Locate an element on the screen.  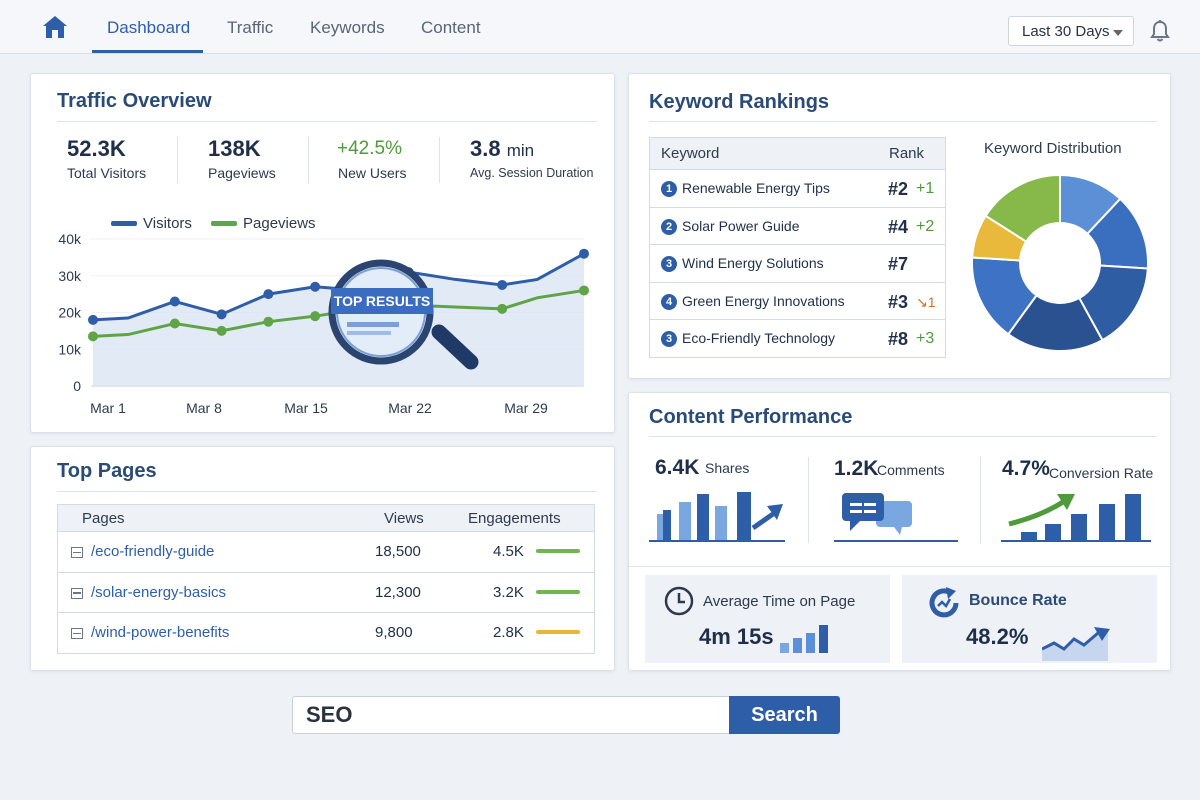
search-input is located at coordinates (512, 715).